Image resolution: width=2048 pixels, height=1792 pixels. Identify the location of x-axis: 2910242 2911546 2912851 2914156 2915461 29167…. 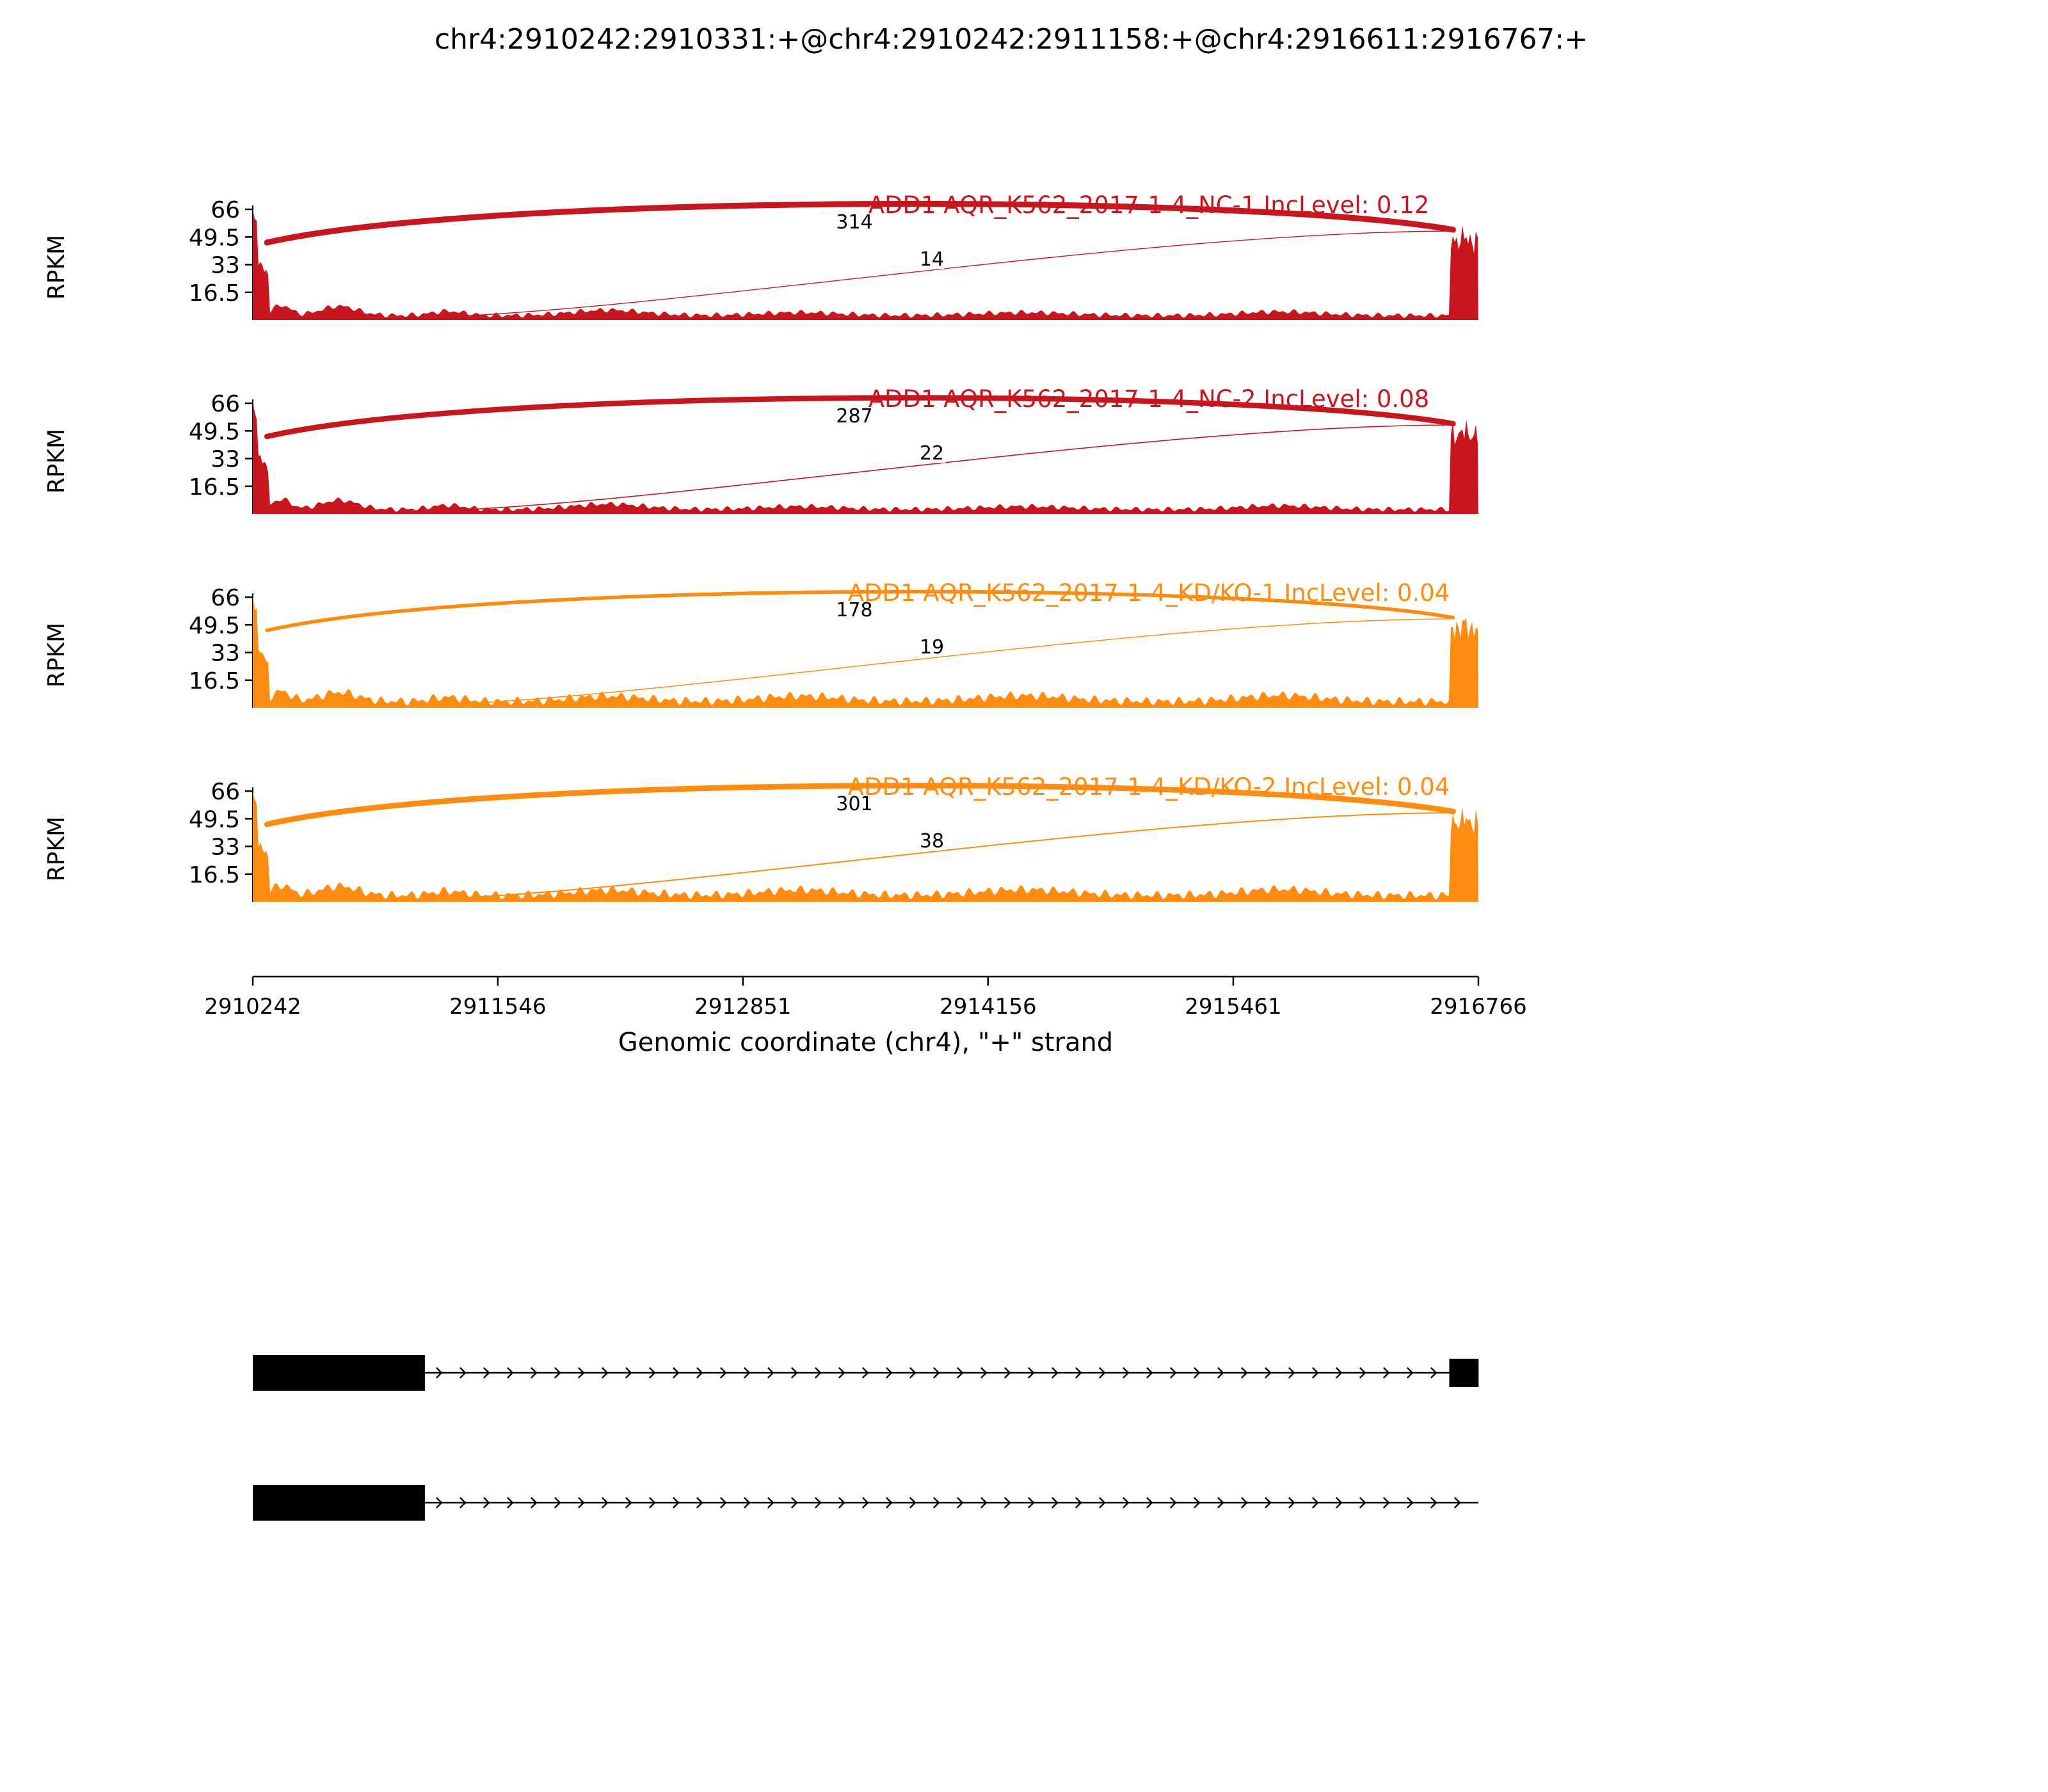
(865, 997).